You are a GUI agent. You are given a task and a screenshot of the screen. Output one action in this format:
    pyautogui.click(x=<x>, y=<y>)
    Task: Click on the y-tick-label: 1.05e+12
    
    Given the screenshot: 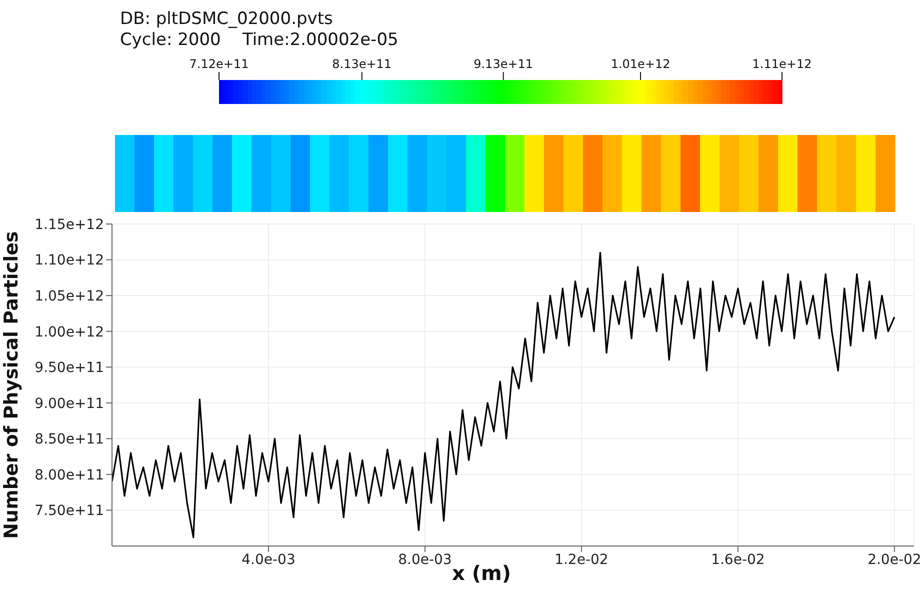 What is the action you would take?
    pyautogui.click(x=69, y=296)
    